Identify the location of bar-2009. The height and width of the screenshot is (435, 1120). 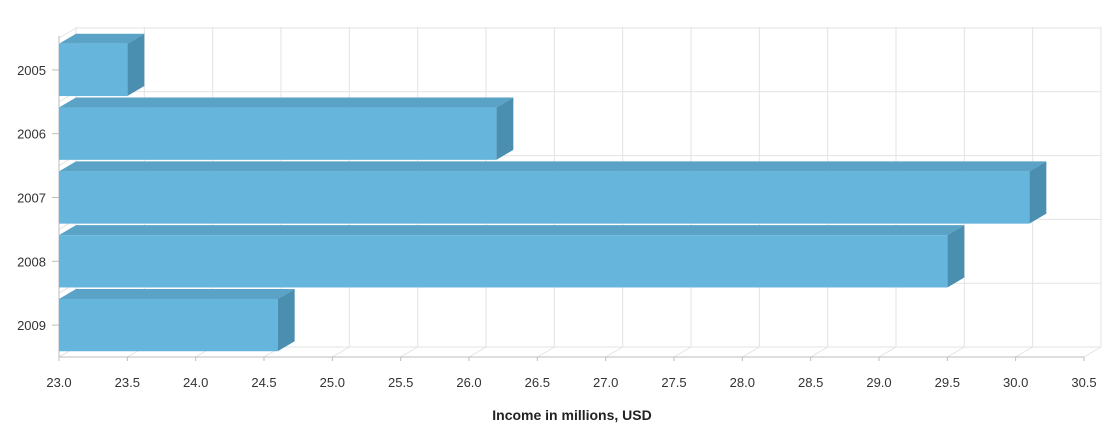
(177, 320).